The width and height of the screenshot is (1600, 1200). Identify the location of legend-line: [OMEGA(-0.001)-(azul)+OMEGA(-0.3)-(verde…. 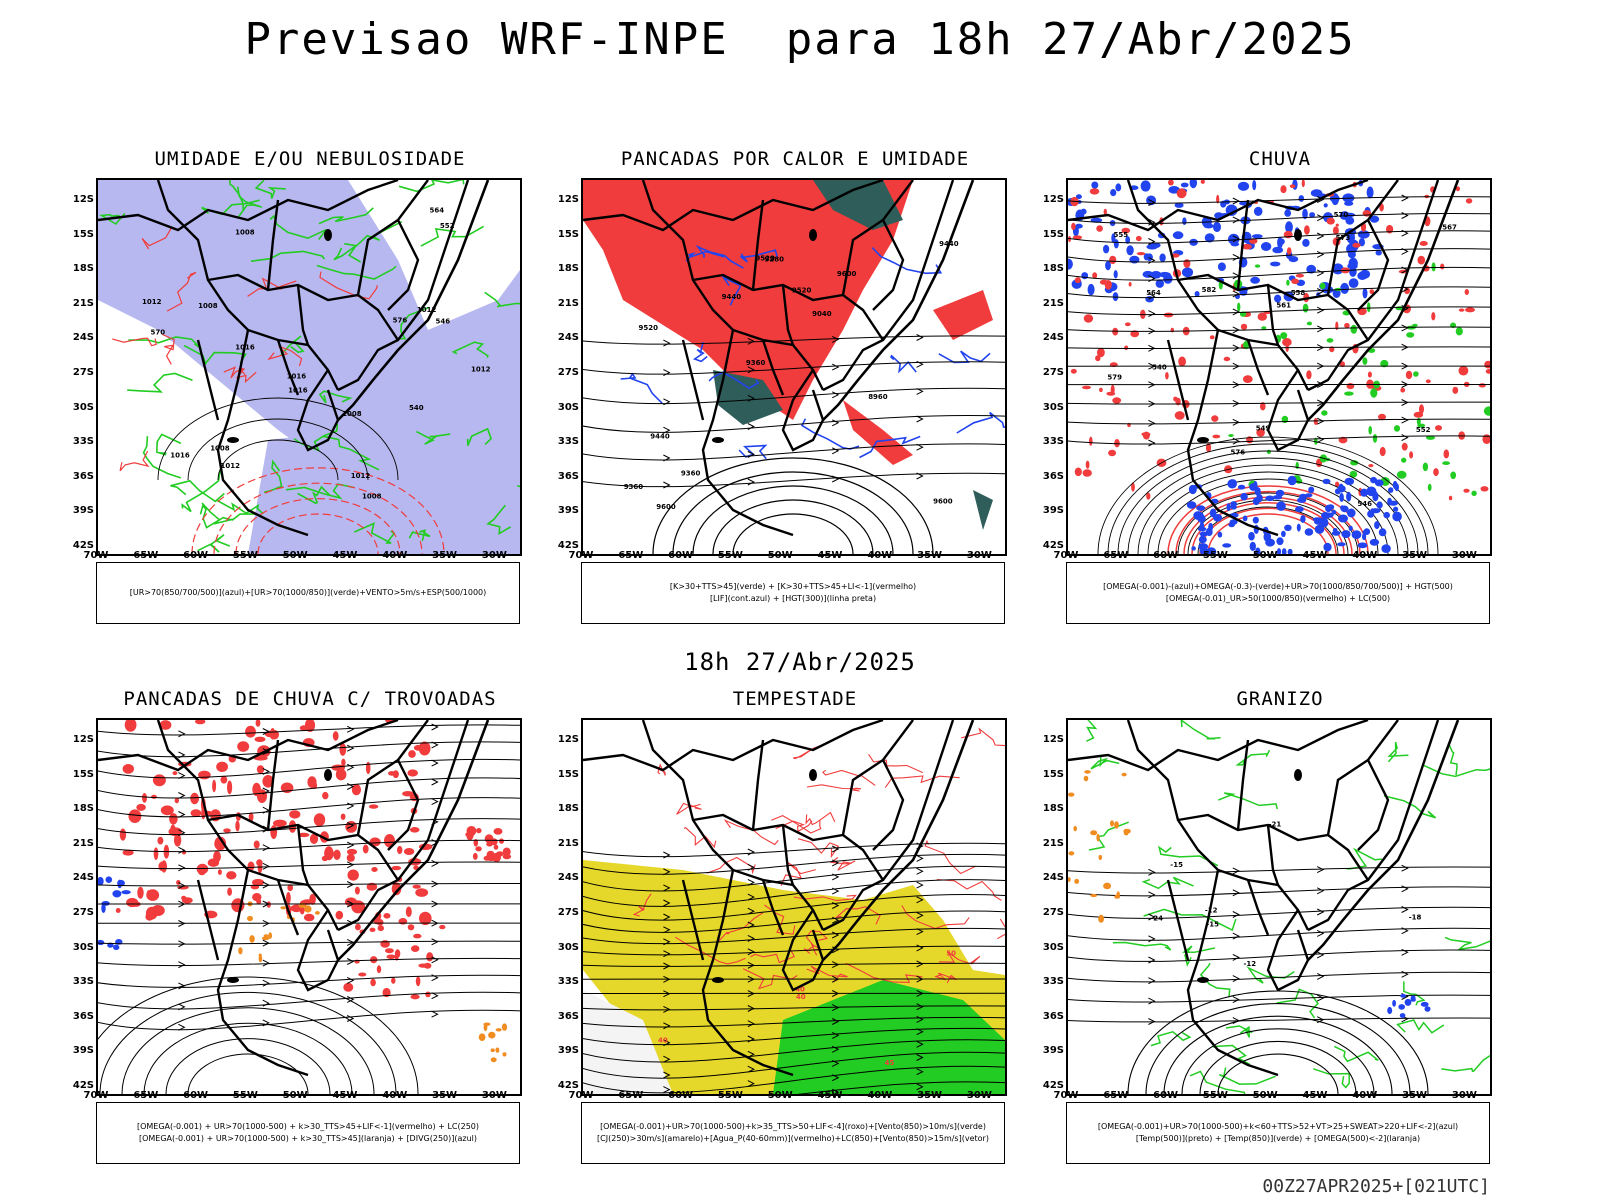
(1278, 586).